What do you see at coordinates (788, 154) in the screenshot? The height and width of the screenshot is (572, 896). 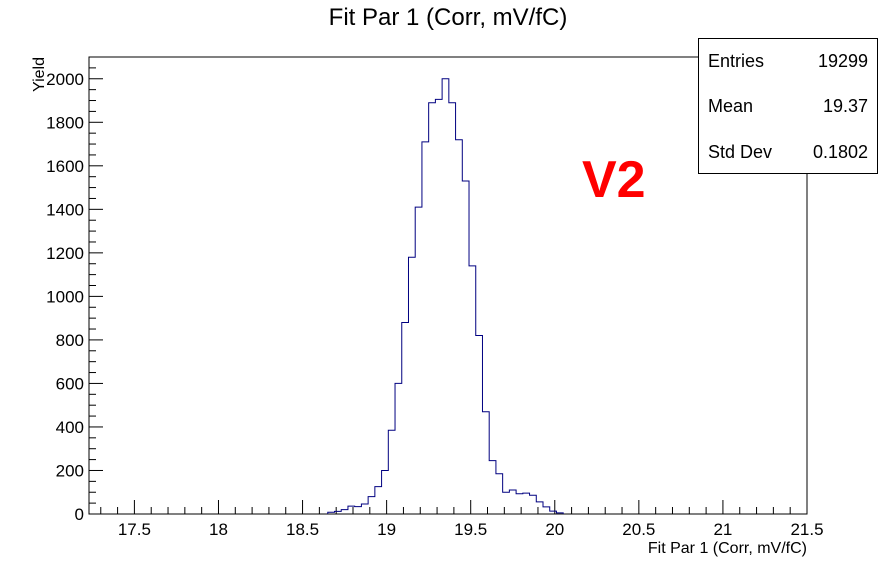 I see `stats-row-stddev: Std Dev 0.1802` at bounding box center [788, 154].